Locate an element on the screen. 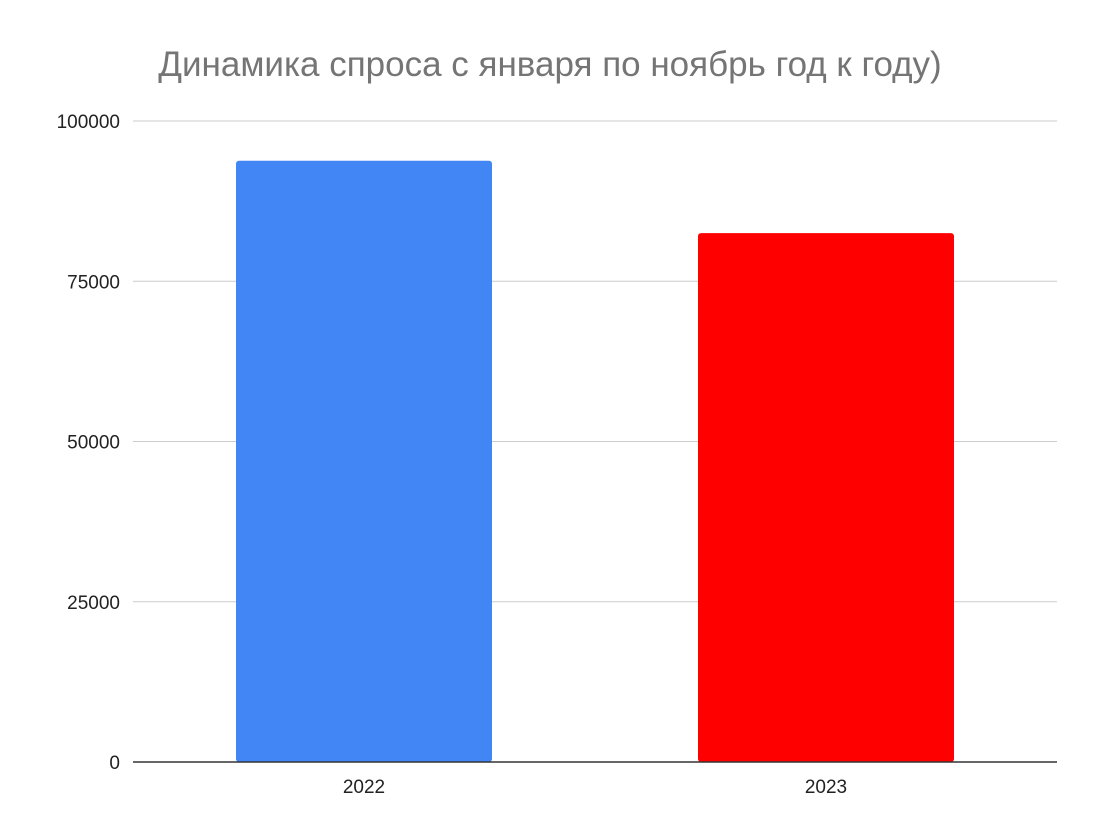 This screenshot has width=1099, height=839. y-tick-label: 0 is located at coordinates (114, 763).